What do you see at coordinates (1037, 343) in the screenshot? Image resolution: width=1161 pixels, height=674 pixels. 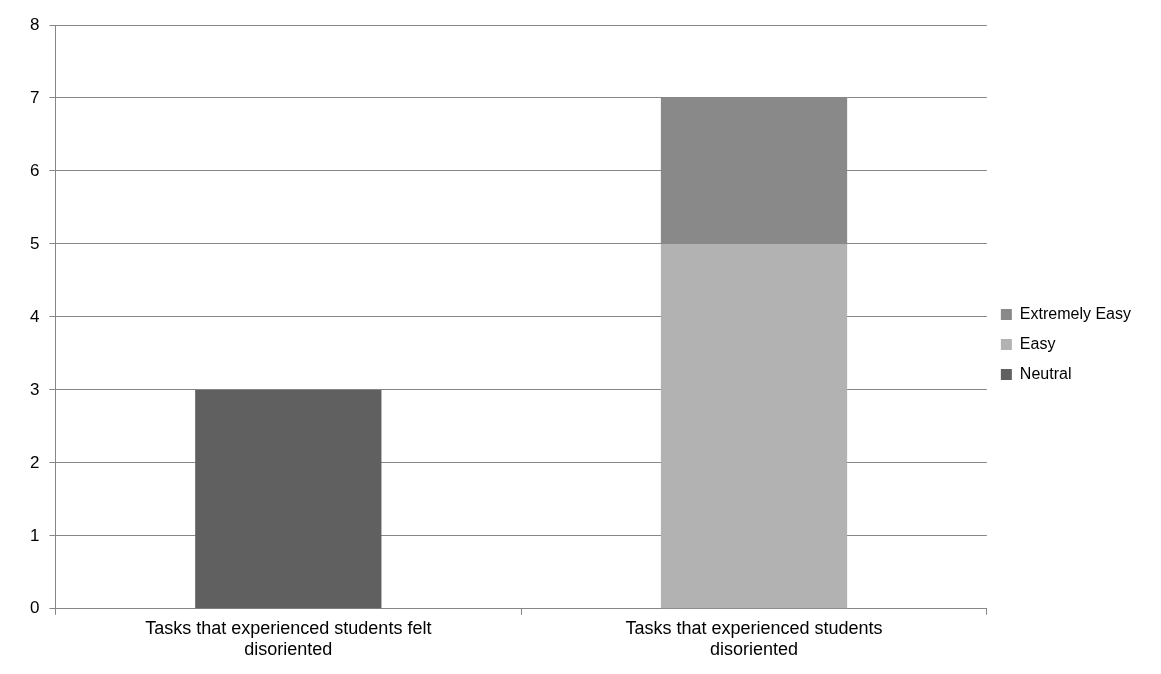 I see `legend-label: Easy` at bounding box center [1037, 343].